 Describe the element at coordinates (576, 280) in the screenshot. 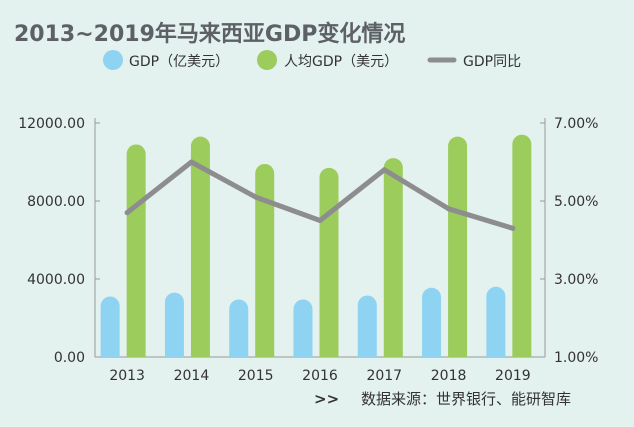

I see `right-tick-label: 3.00%` at that location.